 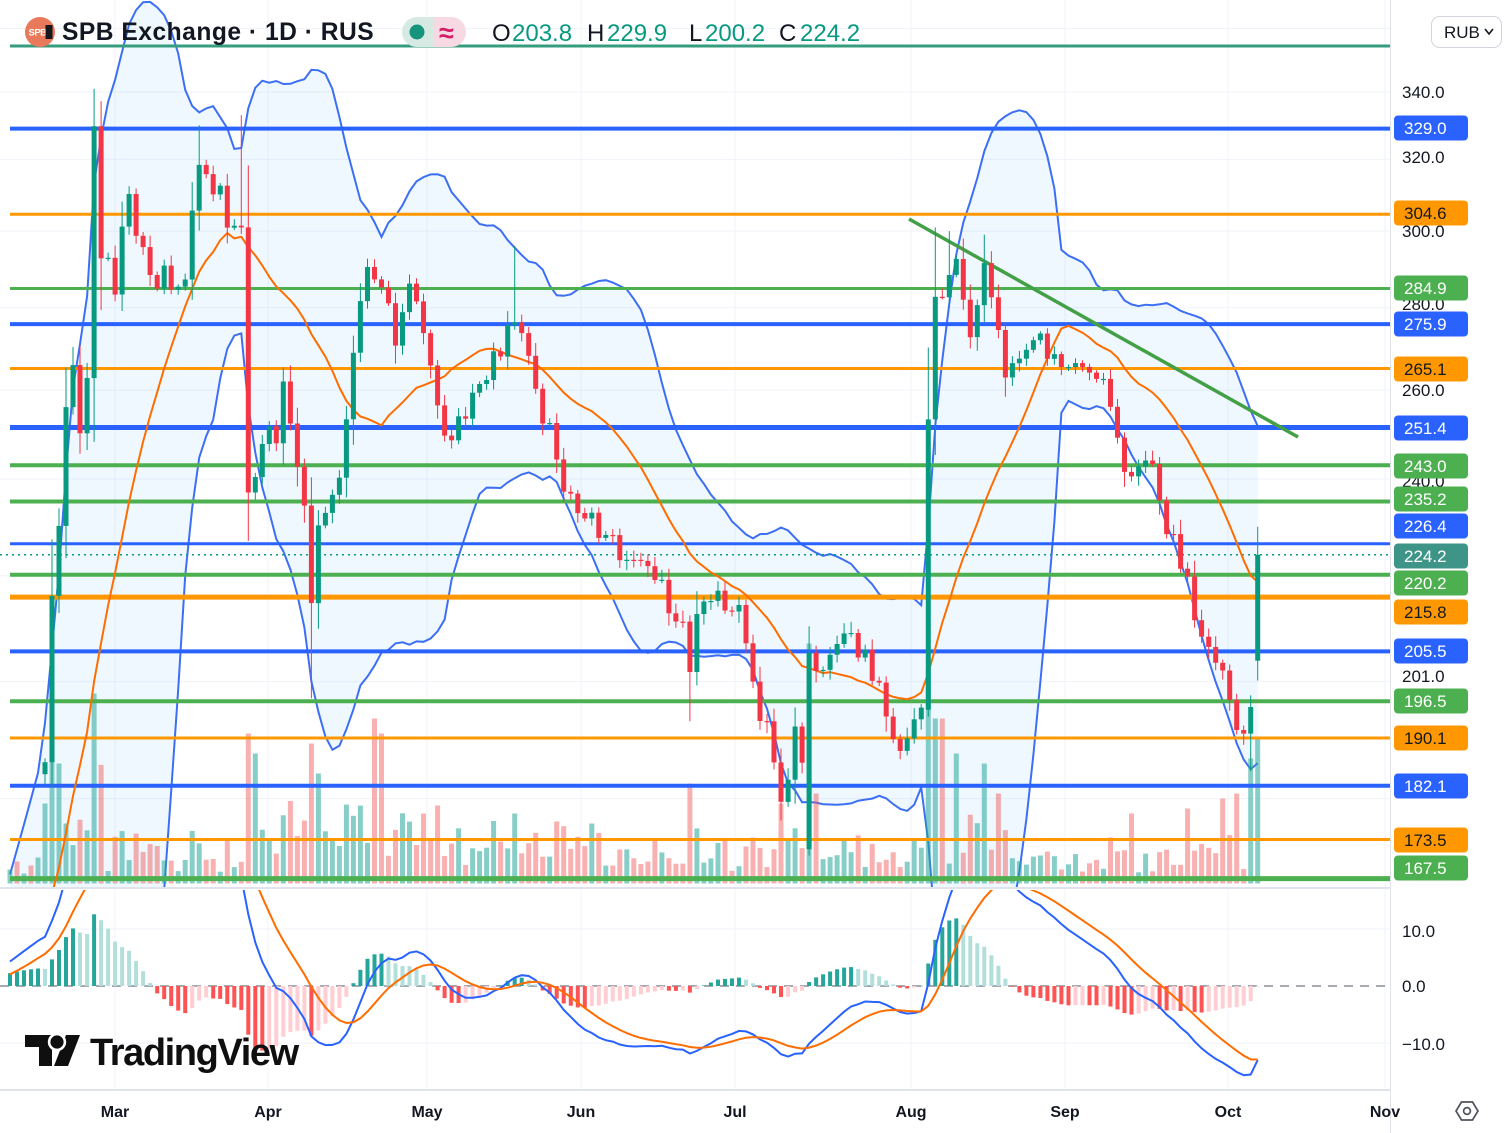 What do you see at coordinates (115, 1112) in the screenshot?
I see `svg-text: Mar` at bounding box center [115, 1112].